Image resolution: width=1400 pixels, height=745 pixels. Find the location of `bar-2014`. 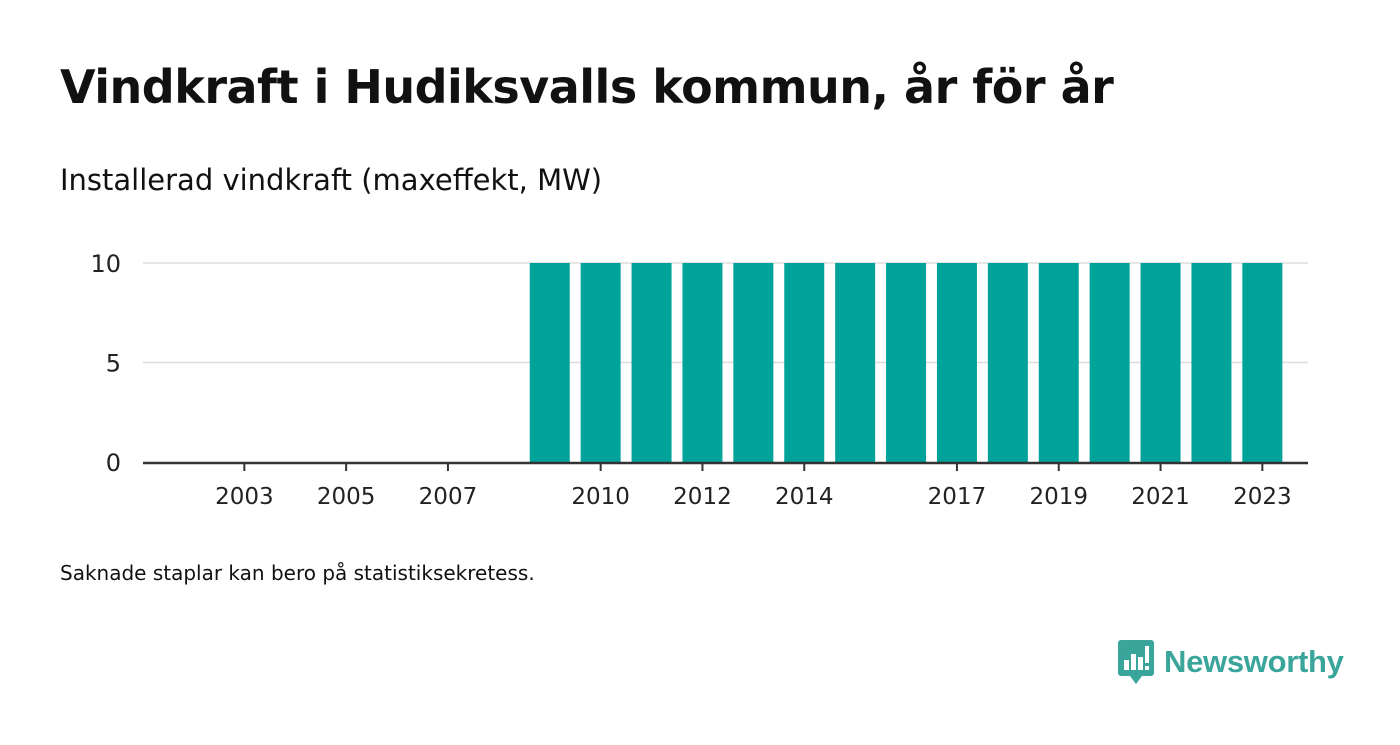

bar-2014 is located at coordinates (804, 362).